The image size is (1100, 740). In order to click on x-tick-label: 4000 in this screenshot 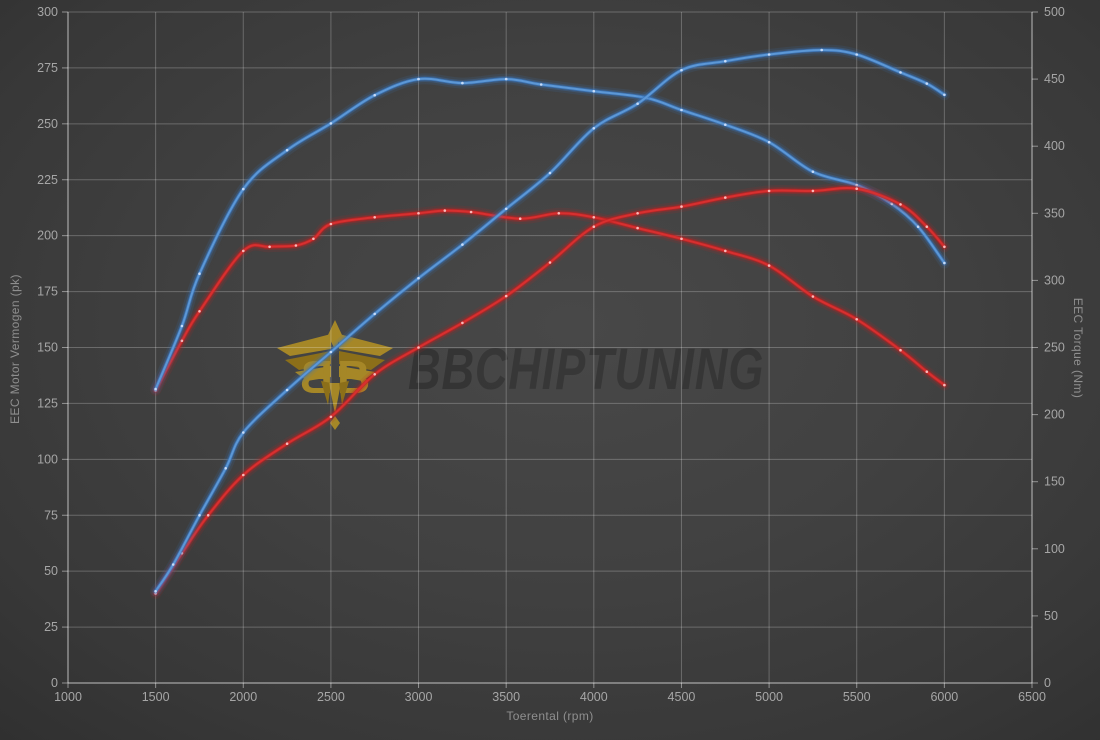, I will do `click(594, 697)`.